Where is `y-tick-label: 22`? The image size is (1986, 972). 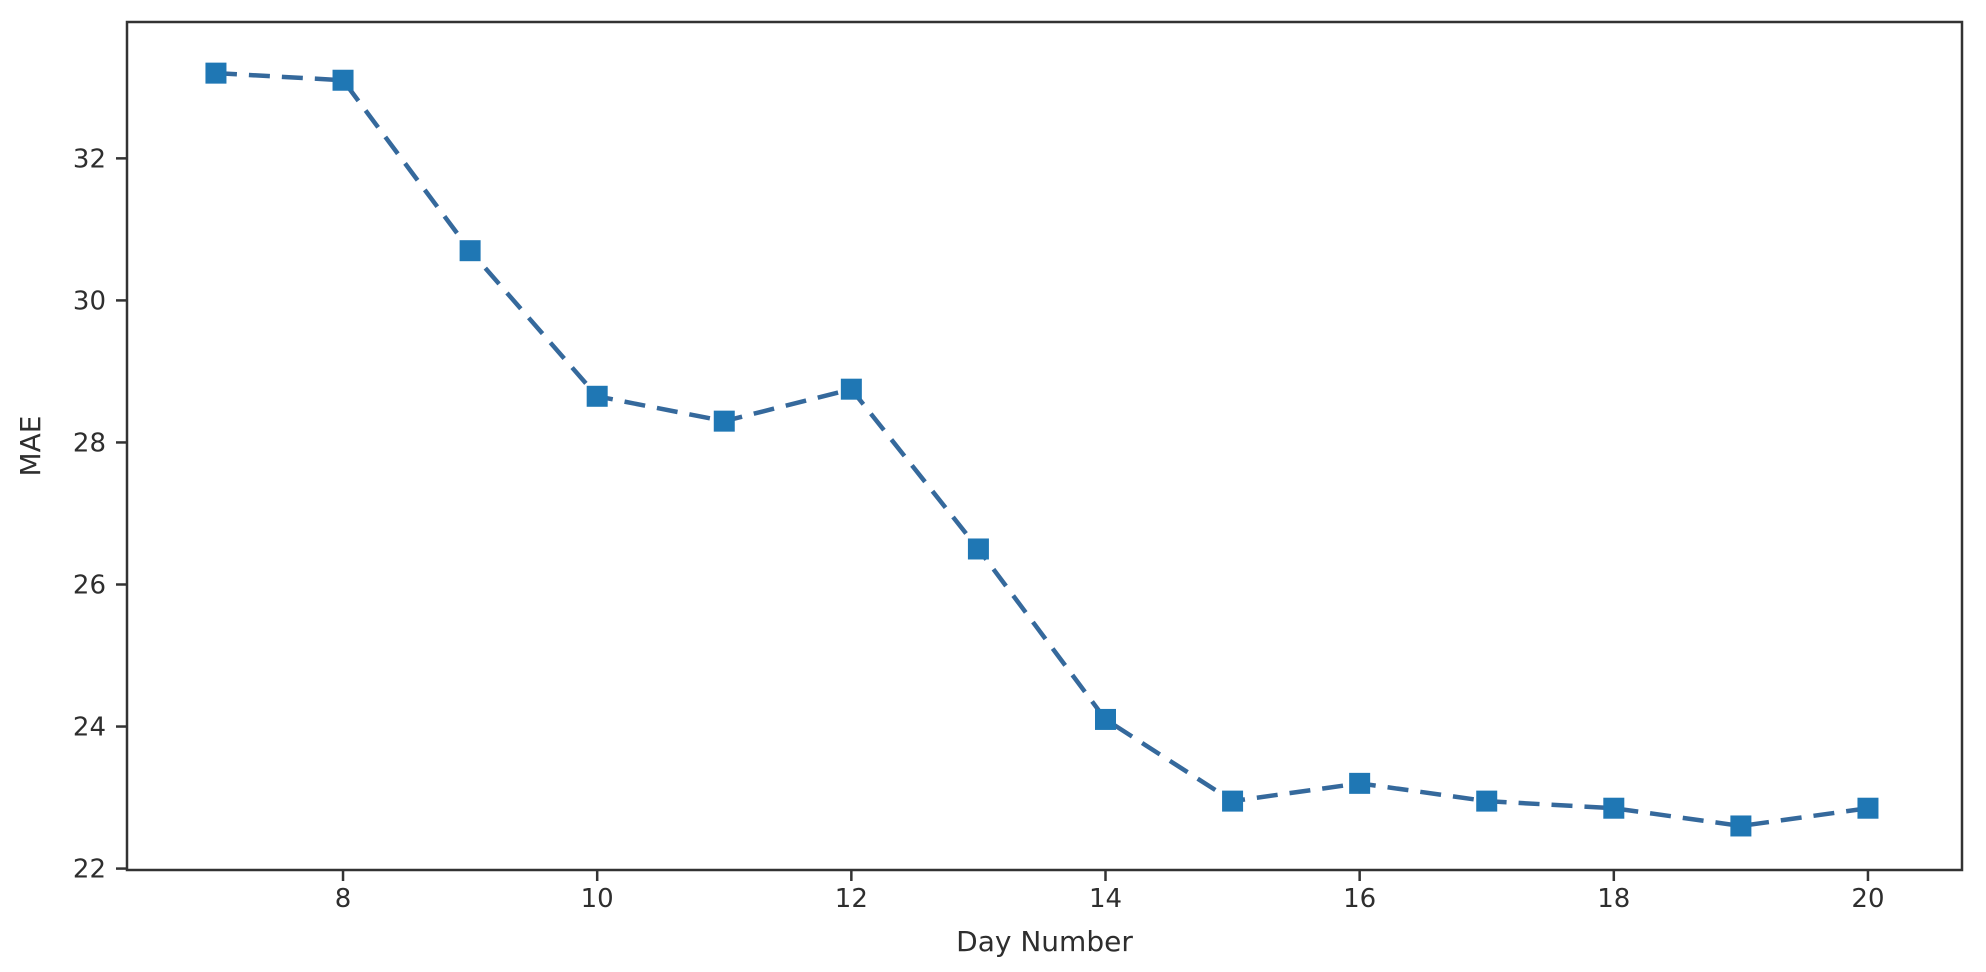 y-tick-label: 22 is located at coordinates (89, 870).